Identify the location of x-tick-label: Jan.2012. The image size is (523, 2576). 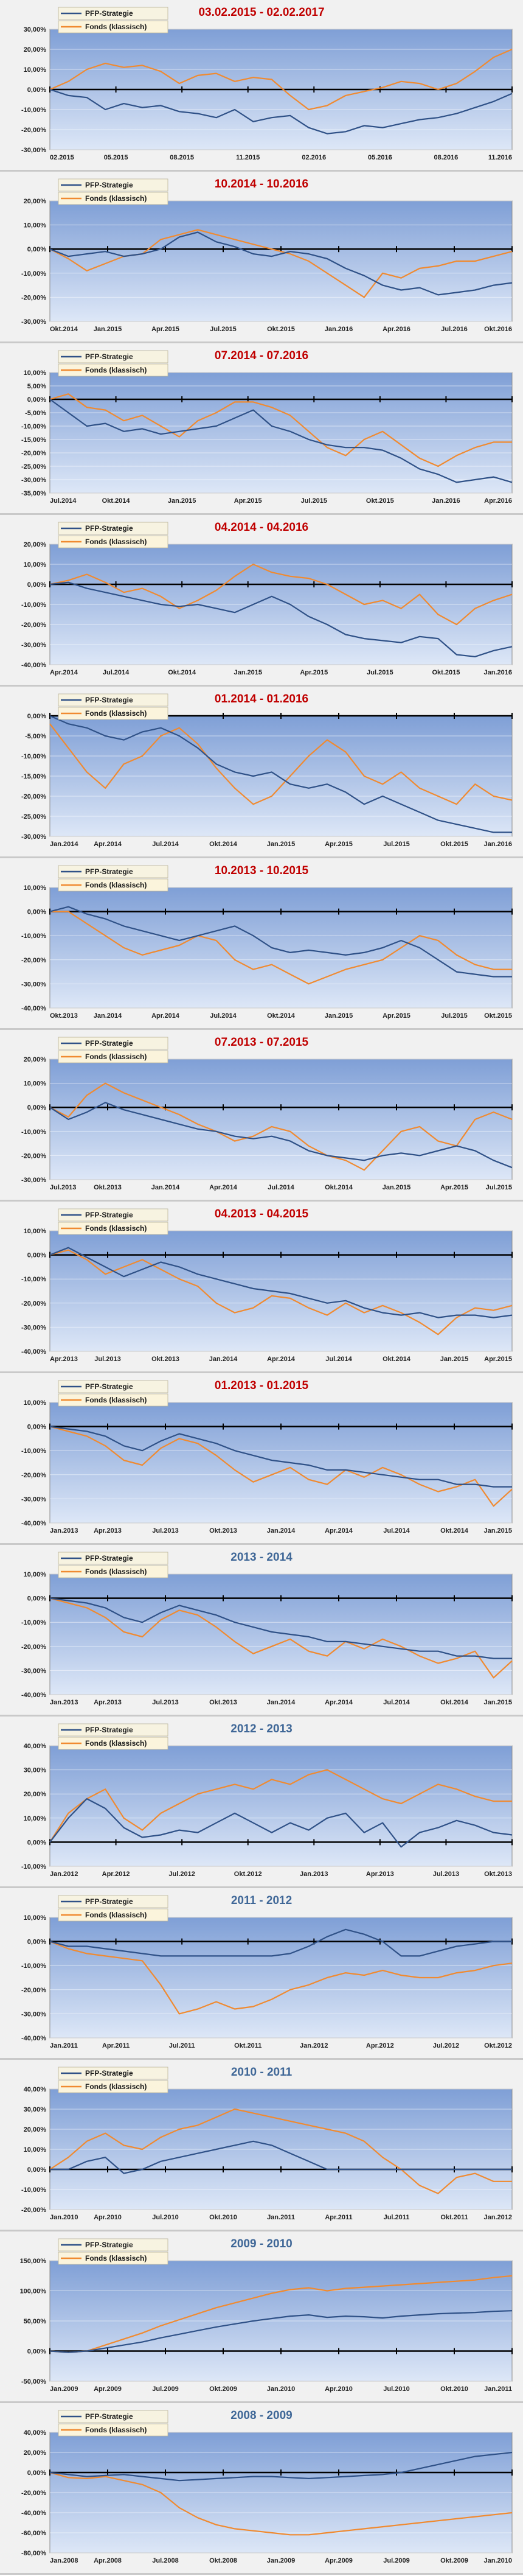
(314, 2046).